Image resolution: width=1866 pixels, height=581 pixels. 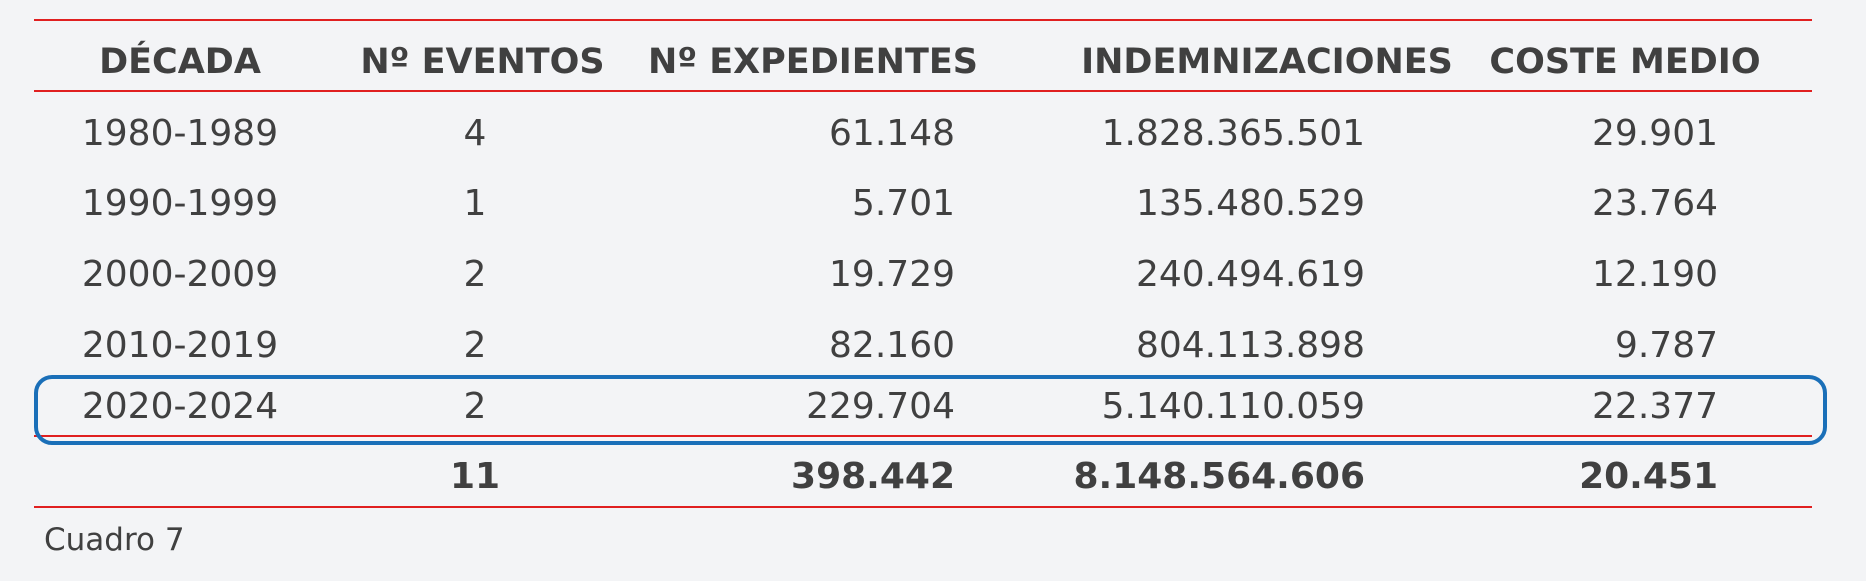 What do you see at coordinates (923, 20) in the screenshot?
I see `top-rule` at bounding box center [923, 20].